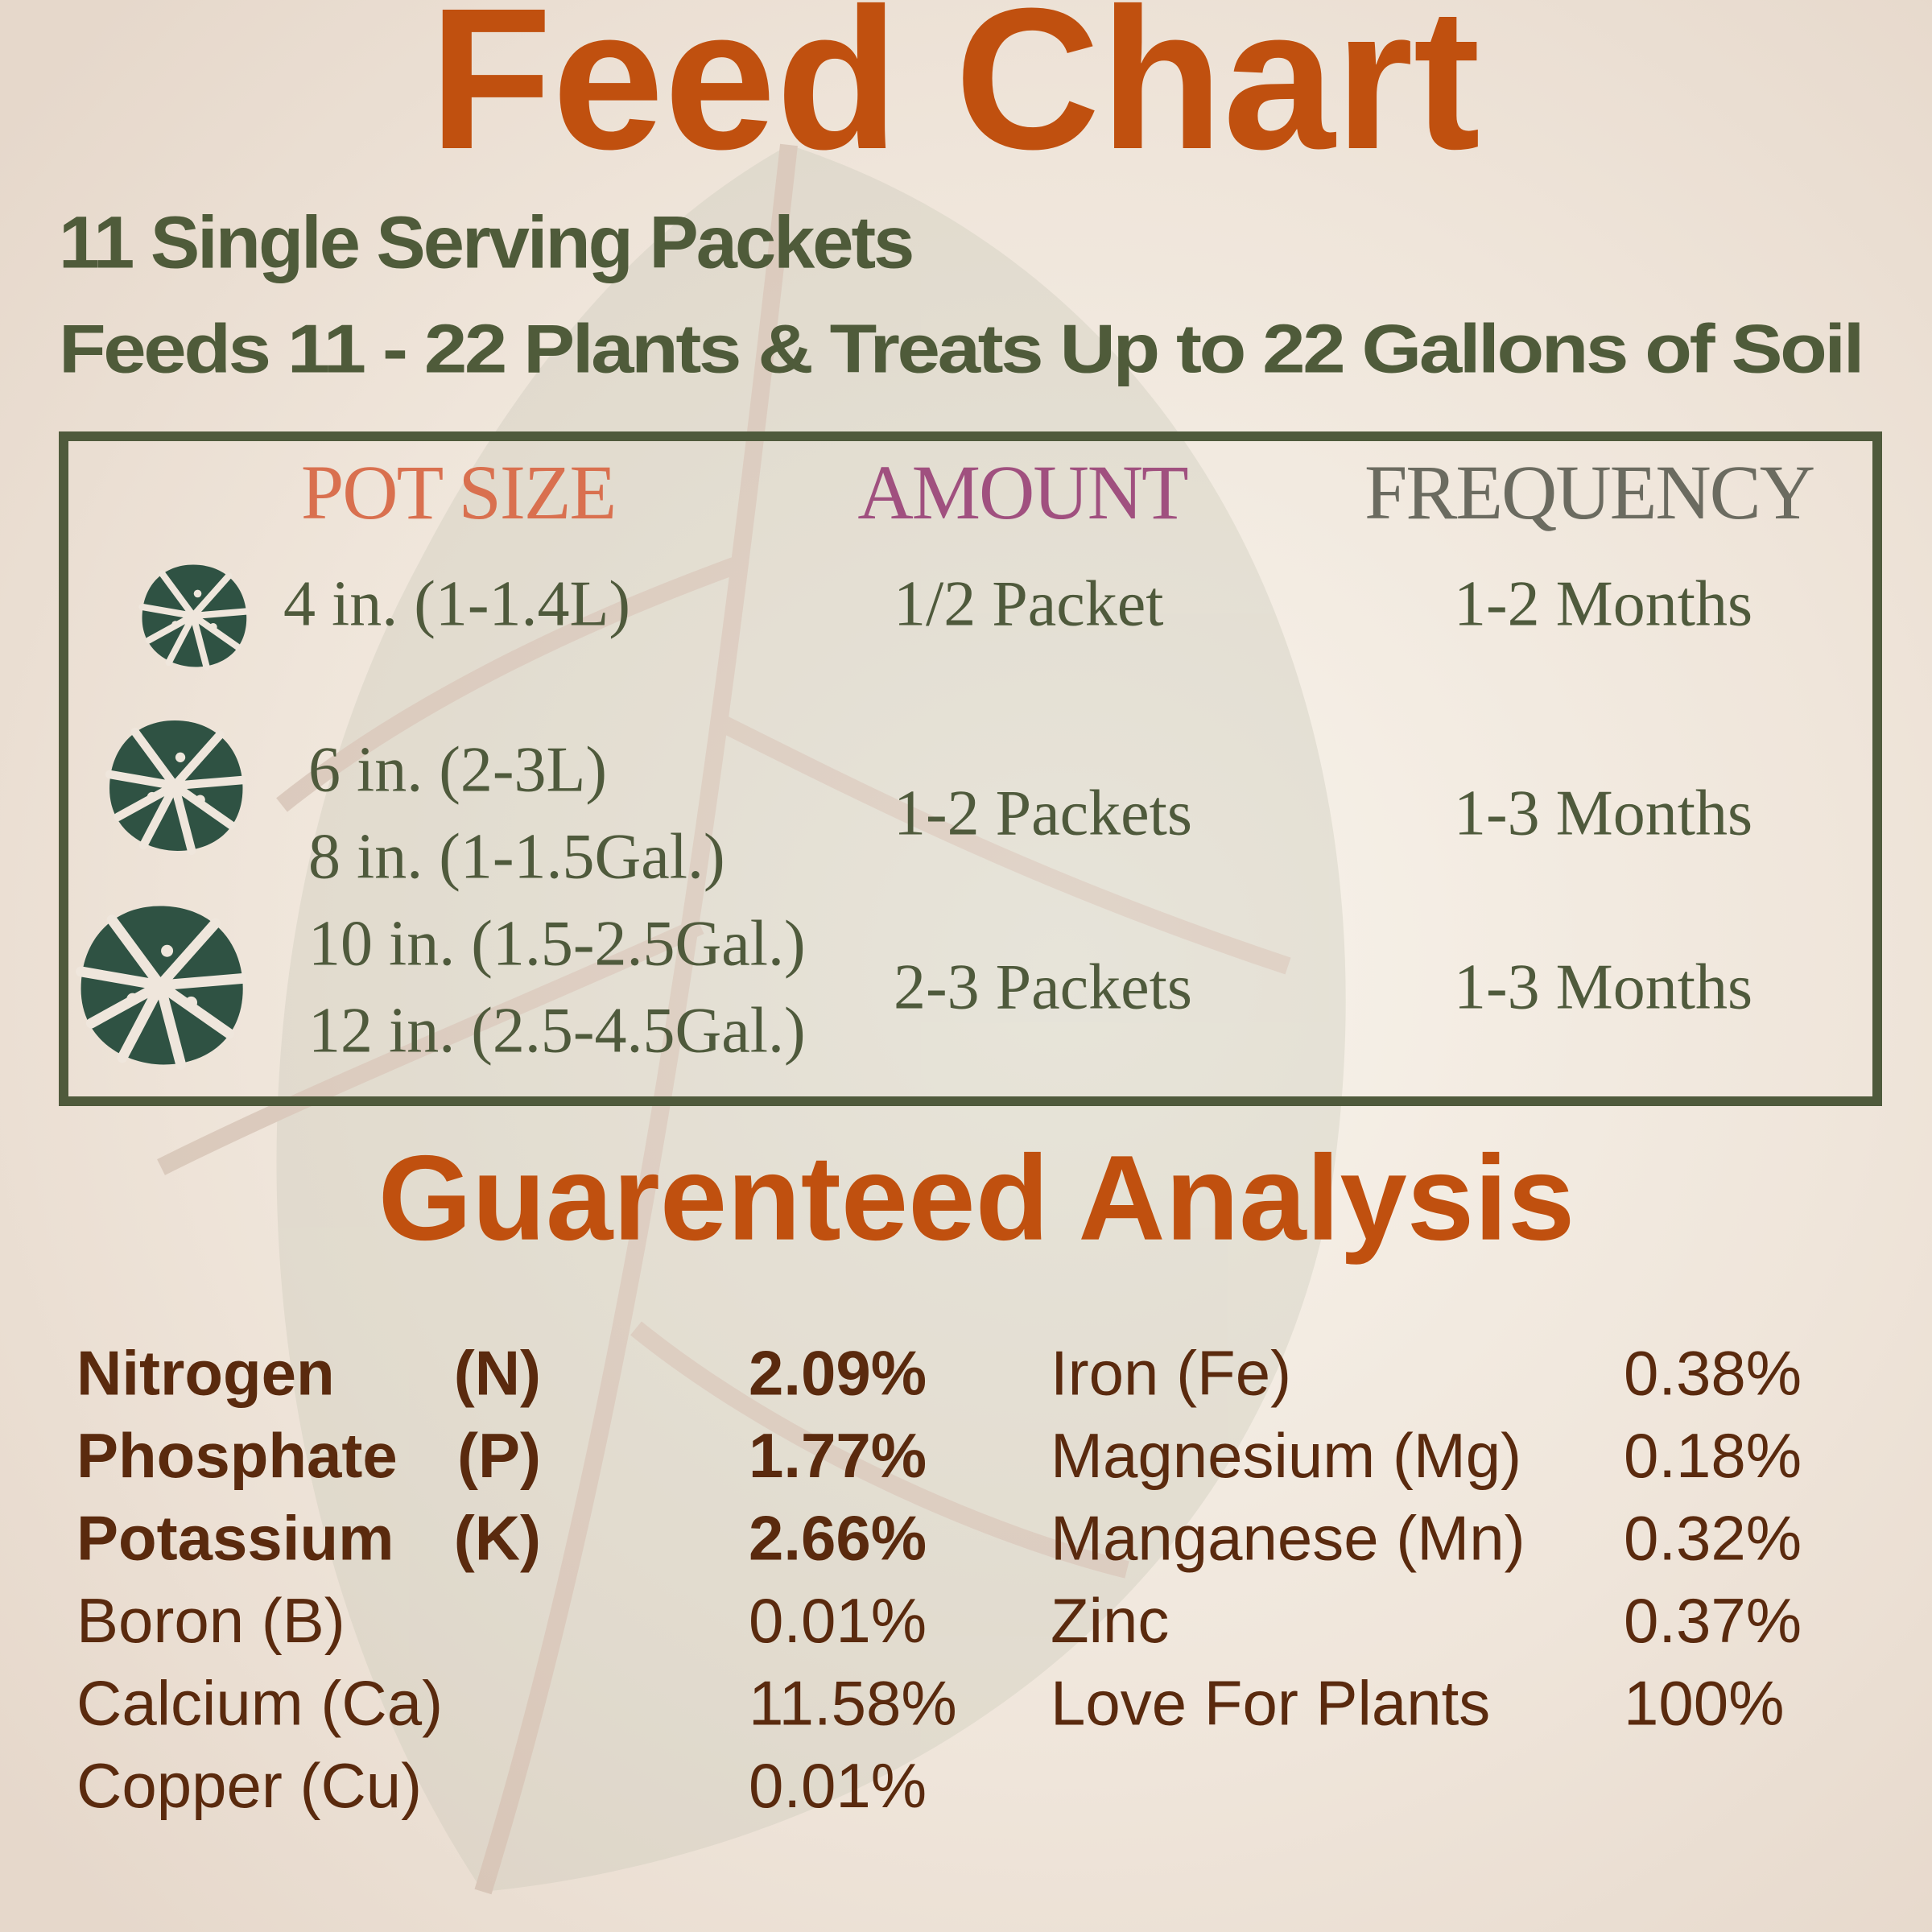 The height and width of the screenshot is (1932, 1932). I want to click on nutrient-value: 0.37%, so click(1713, 1620).